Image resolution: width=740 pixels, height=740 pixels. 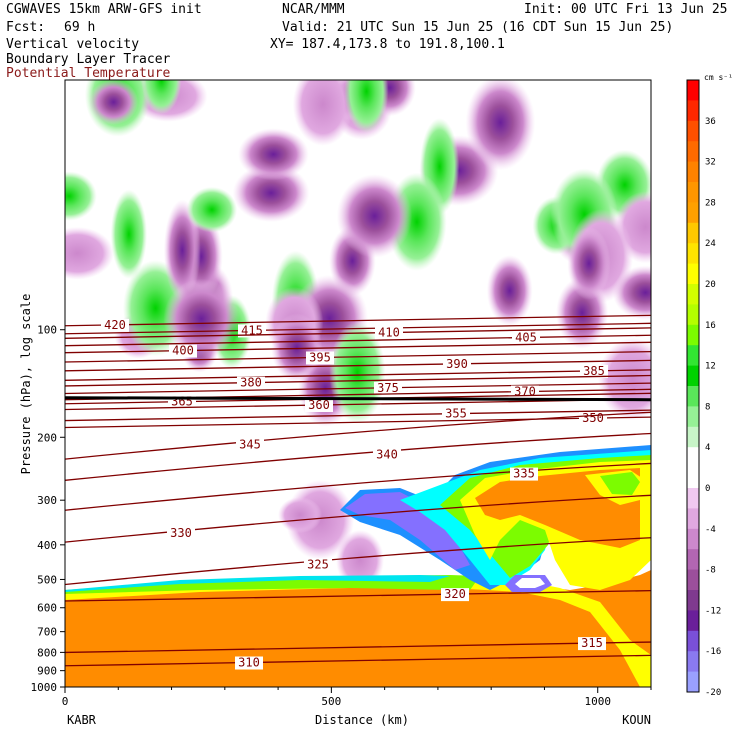 What do you see at coordinates (331, 701) in the screenshot?
I see `x-tick-label: 500` at bounding box center [331, 701].